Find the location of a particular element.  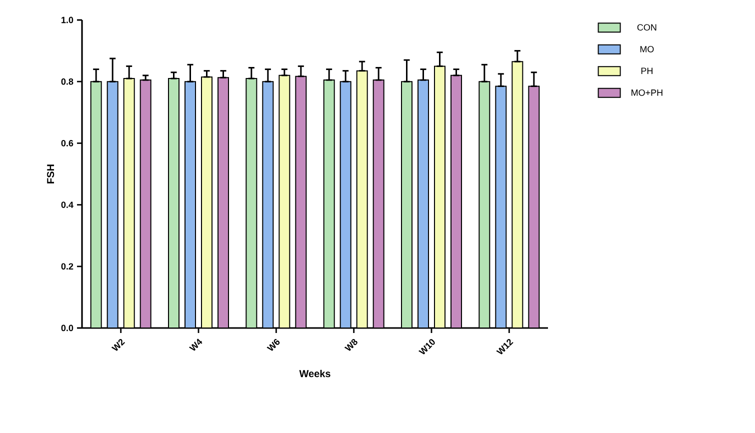

y-tick-label: 0.6 is located at coordinates (67, 143).